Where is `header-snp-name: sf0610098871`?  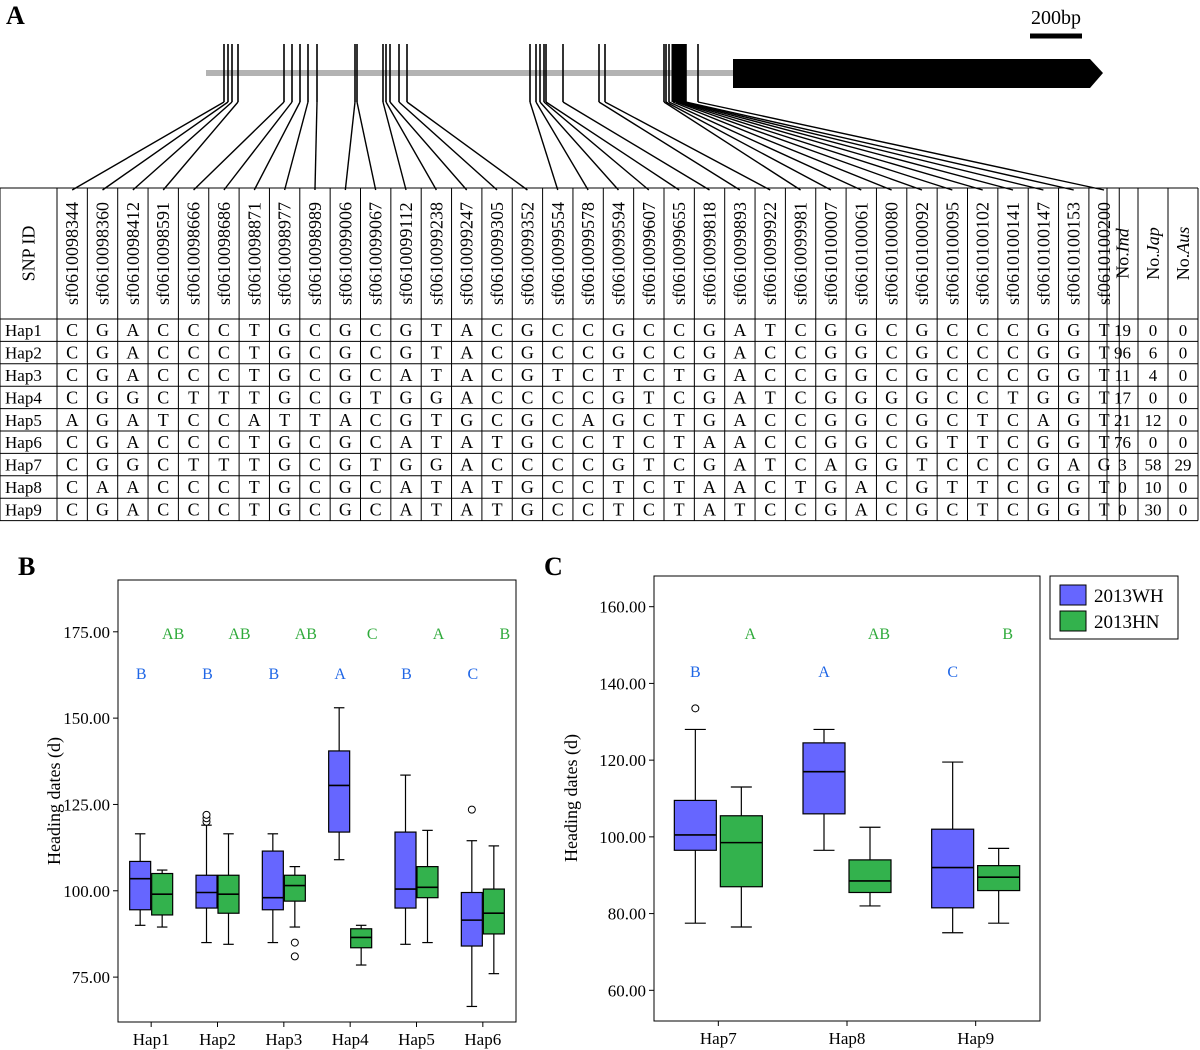
header-snp-name: sf0610098871 is located at coordinates (254, 253).